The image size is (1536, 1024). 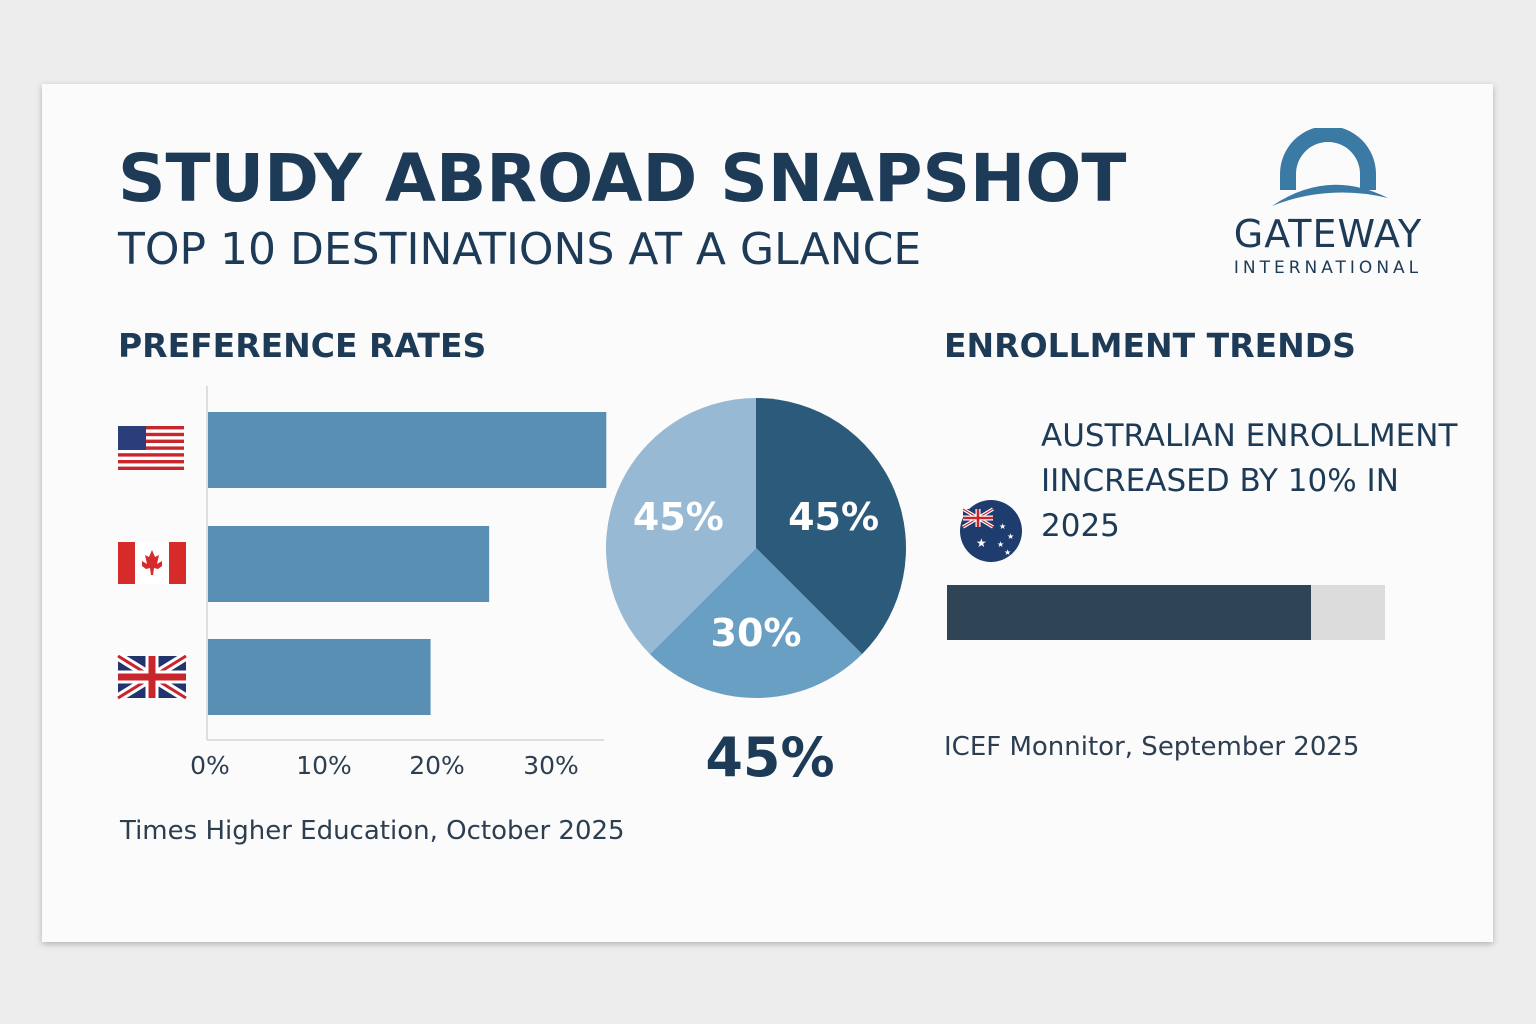 What do you see at coordinates (152, 677) in the screenshot?
I see `uk-flag-icon` at bounding box center [152, 677].